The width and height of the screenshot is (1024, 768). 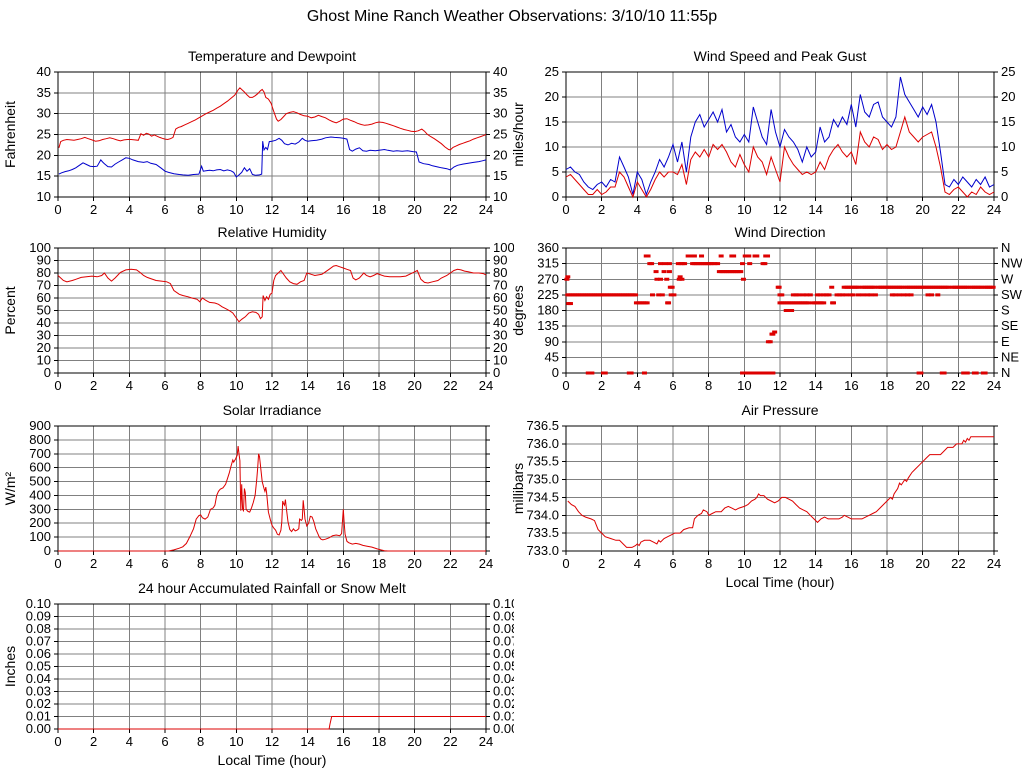 What do you see at coordinates (500, 310) in the screenshot?
I see `svg-text: 50` at bounding box center [500, 310].